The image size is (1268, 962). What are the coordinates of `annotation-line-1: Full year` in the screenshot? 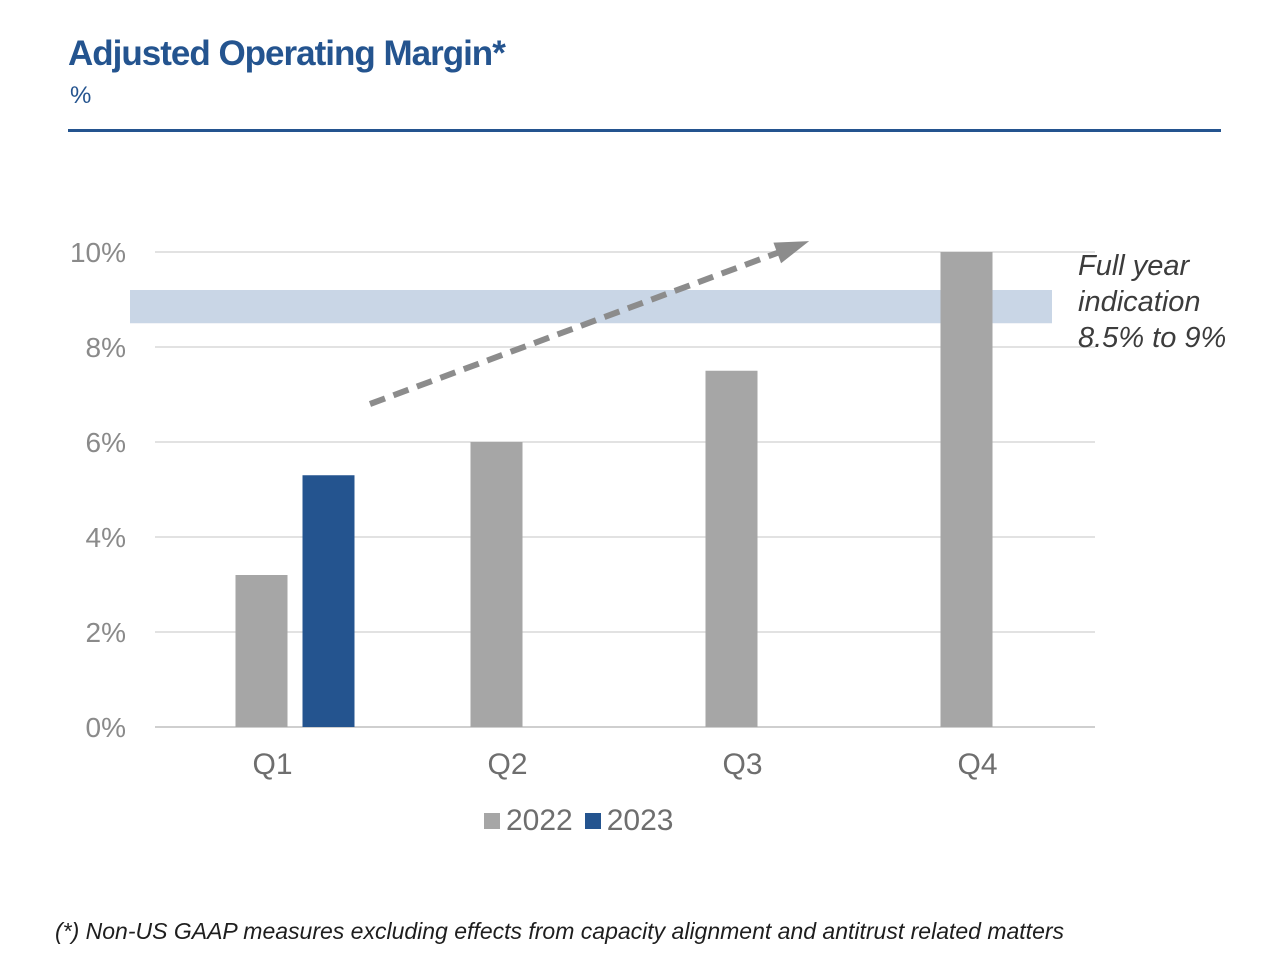 It's located at (1134, 266).